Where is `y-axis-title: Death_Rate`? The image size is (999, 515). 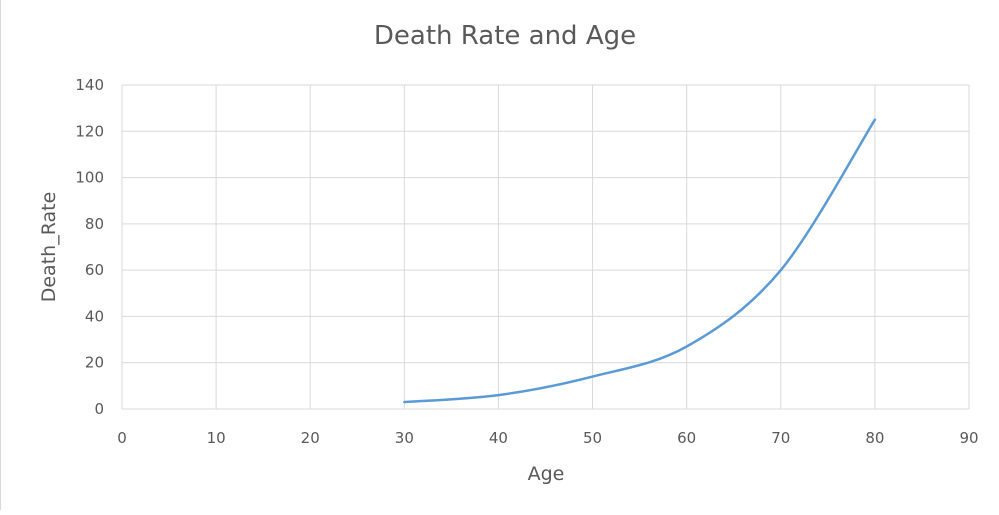 y-axis-title: Death_Rate is located at coordinates (49, 247).